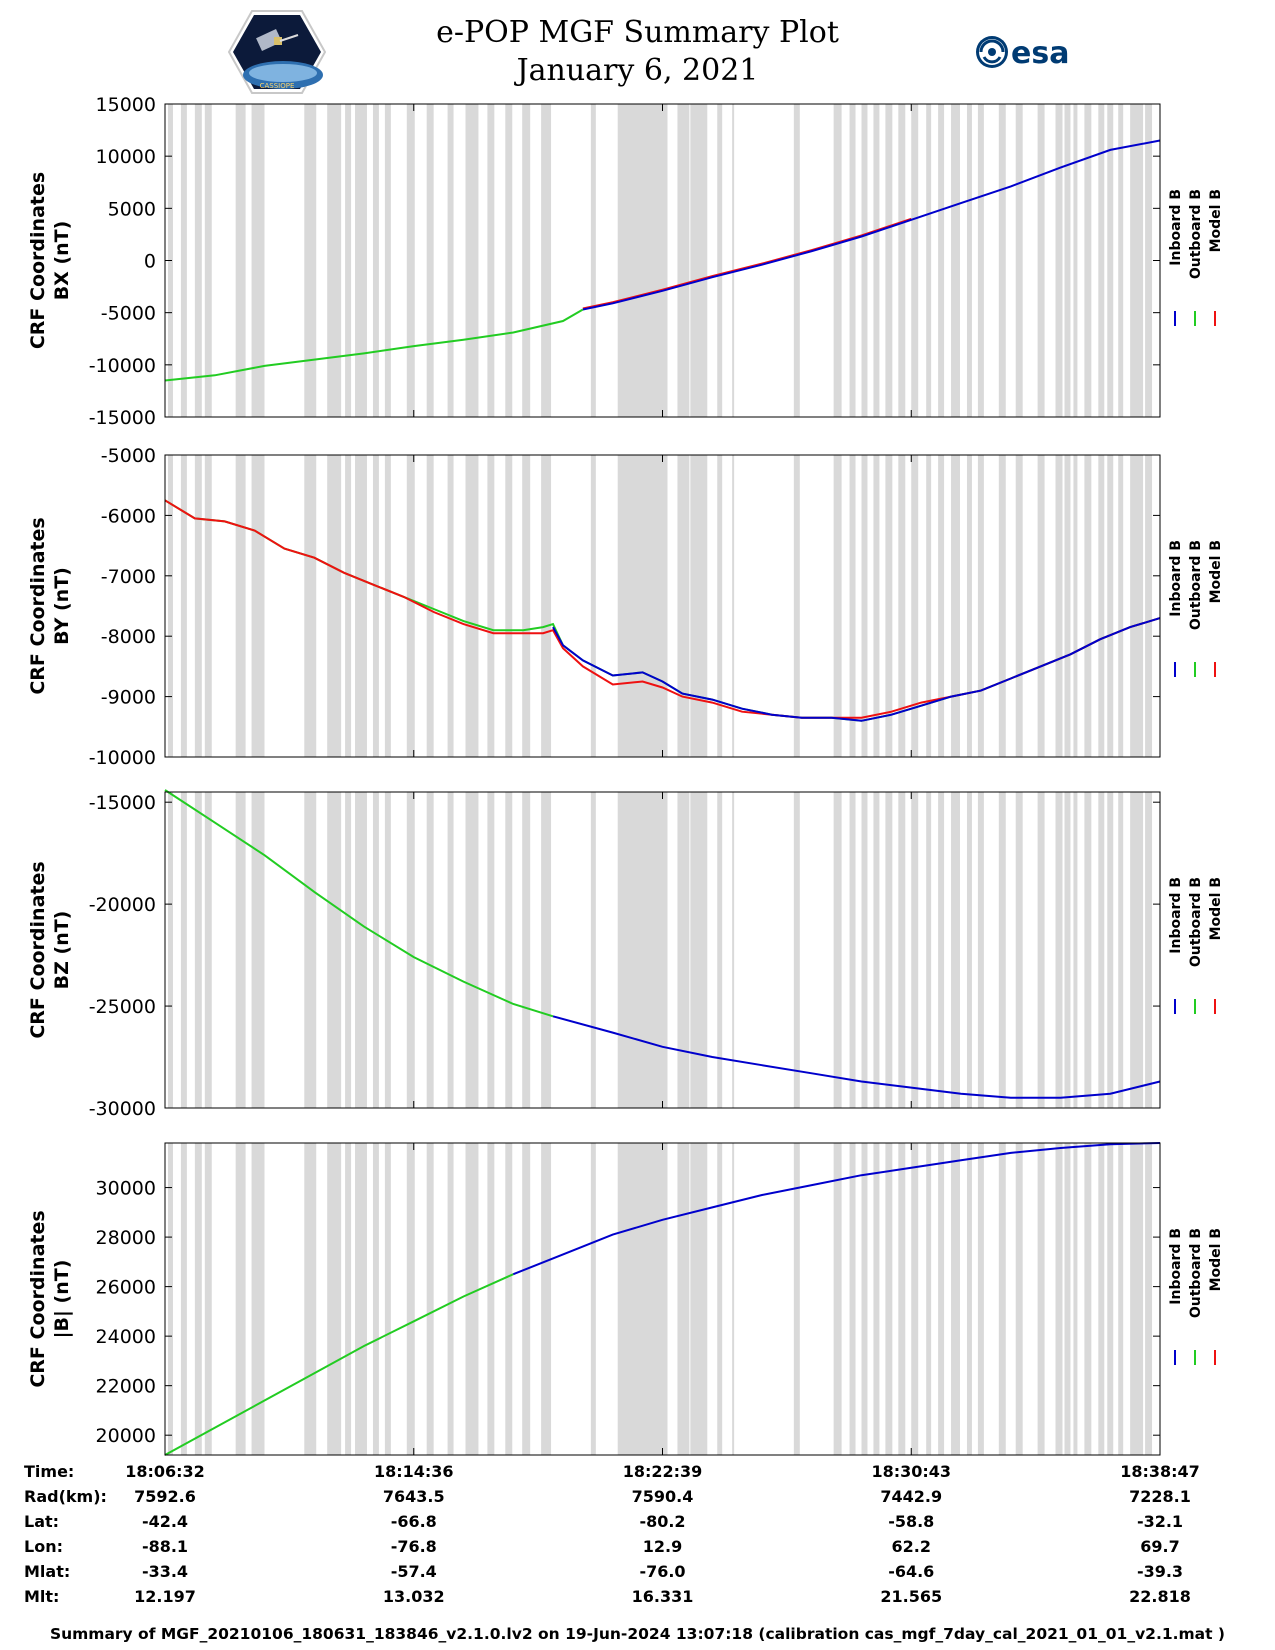  What do you see at coordinates (128, 637) in the screenshot?
I see `y-tick-label: -8000` at bounding box center [128, 637].